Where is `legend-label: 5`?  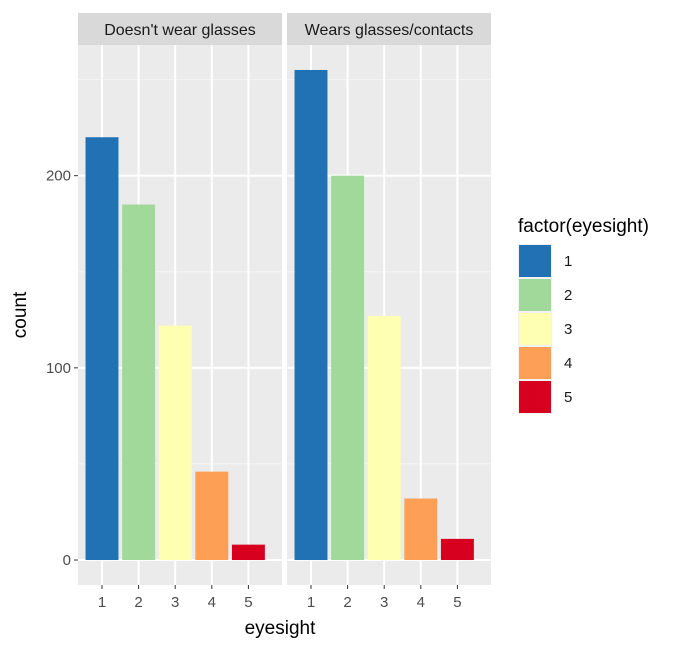 legend-label: 5 is located at coordinates (568, 397).